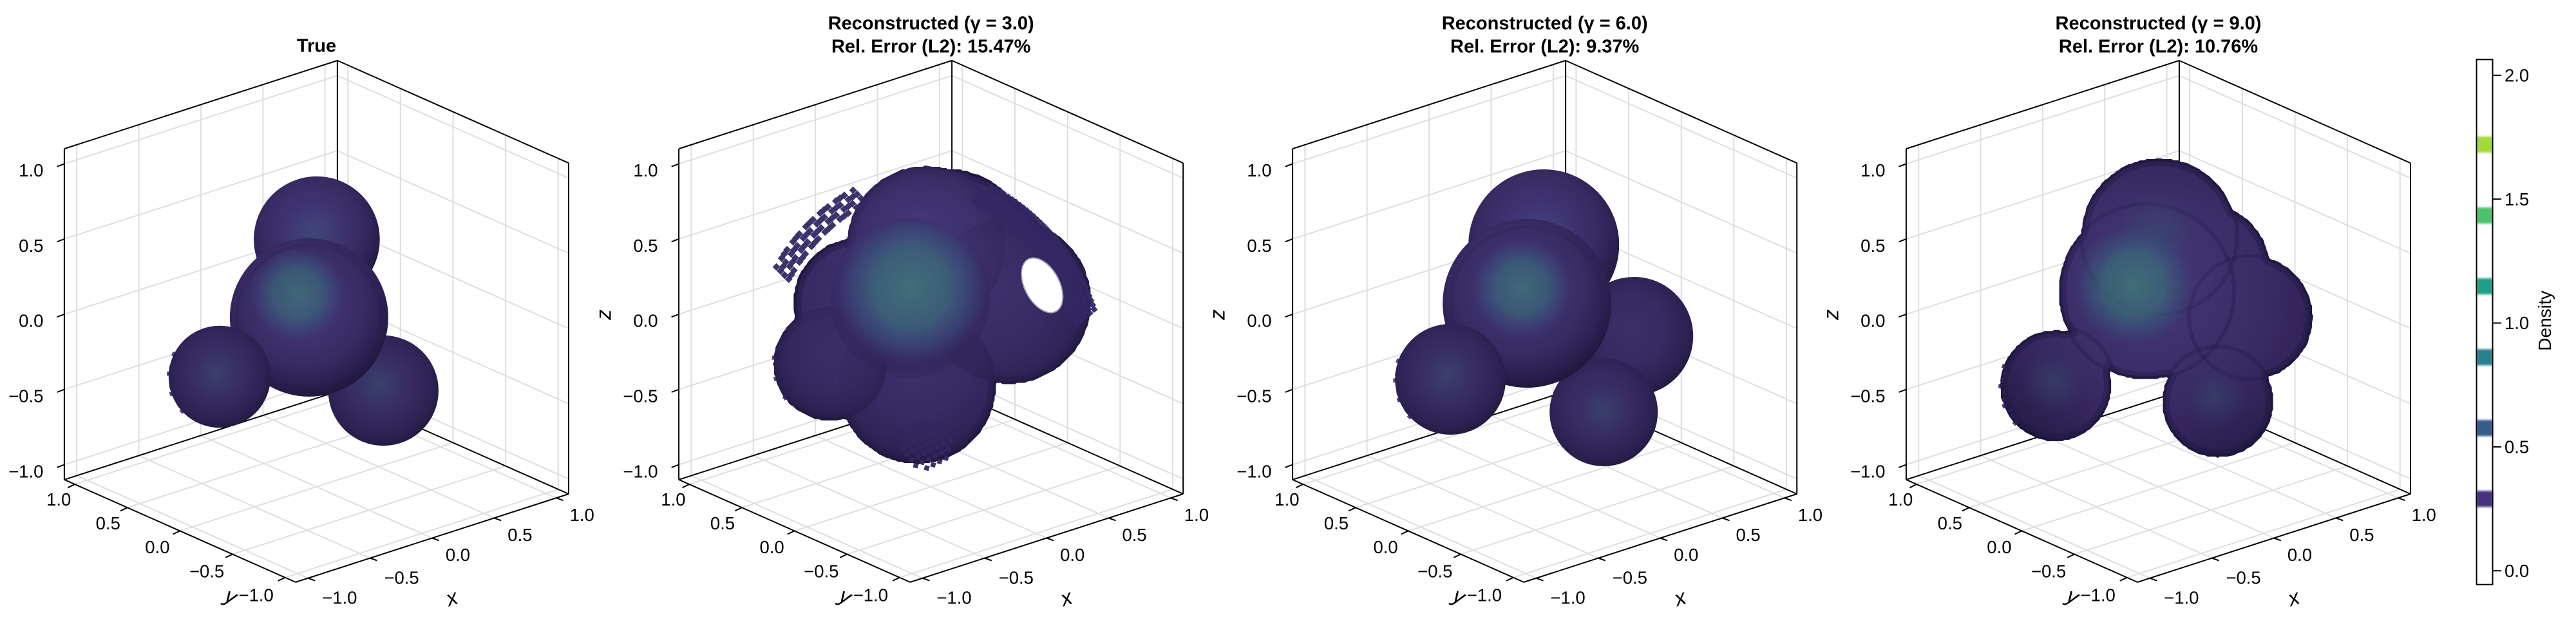 This screenshot has width=2576, height=644. I want to click on svg-text: Rel. Error (L2): 15.47%, so click(931, 46).